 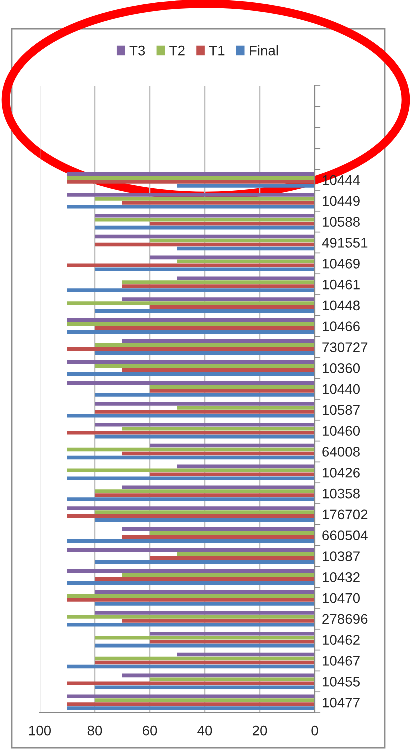 What do you see at coordinates (205, 731) in the screenshot?
I see `x-tick-label: 40` at bounding box center [205, 731].